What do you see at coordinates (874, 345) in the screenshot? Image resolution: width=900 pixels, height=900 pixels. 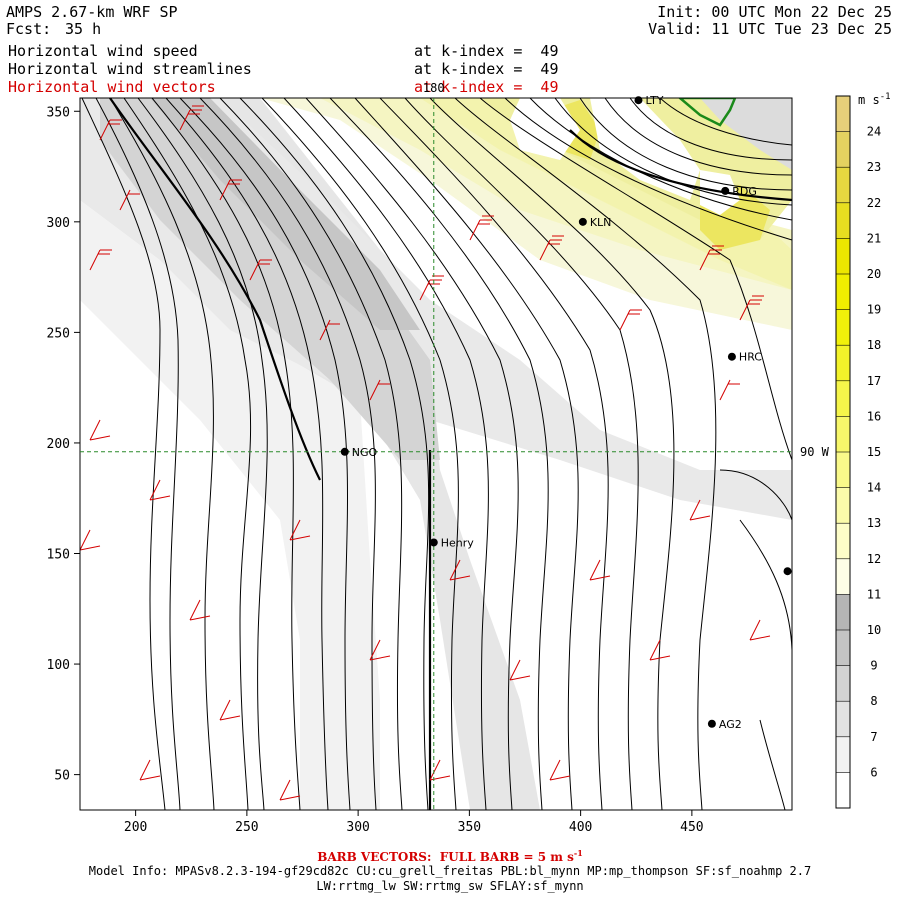 I see `colorbar-label: 18` at bounding box center [874, 345].